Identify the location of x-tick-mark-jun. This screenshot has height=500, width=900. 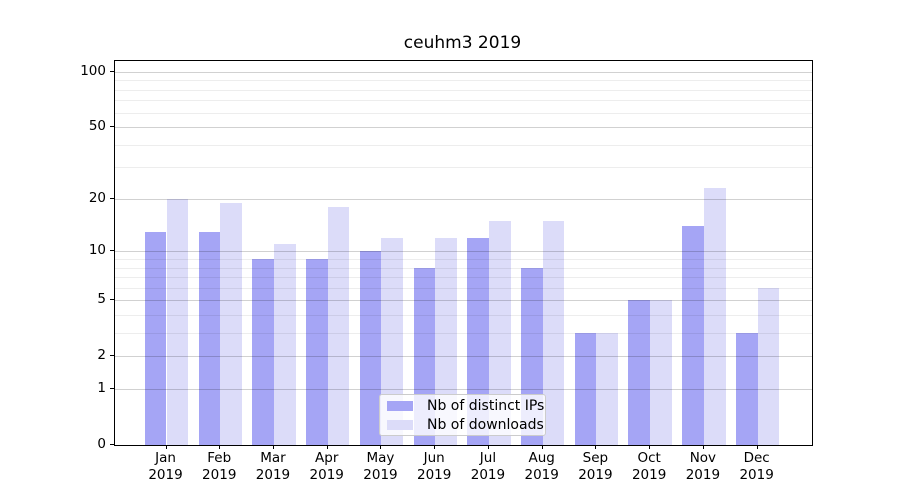
(435, 447).